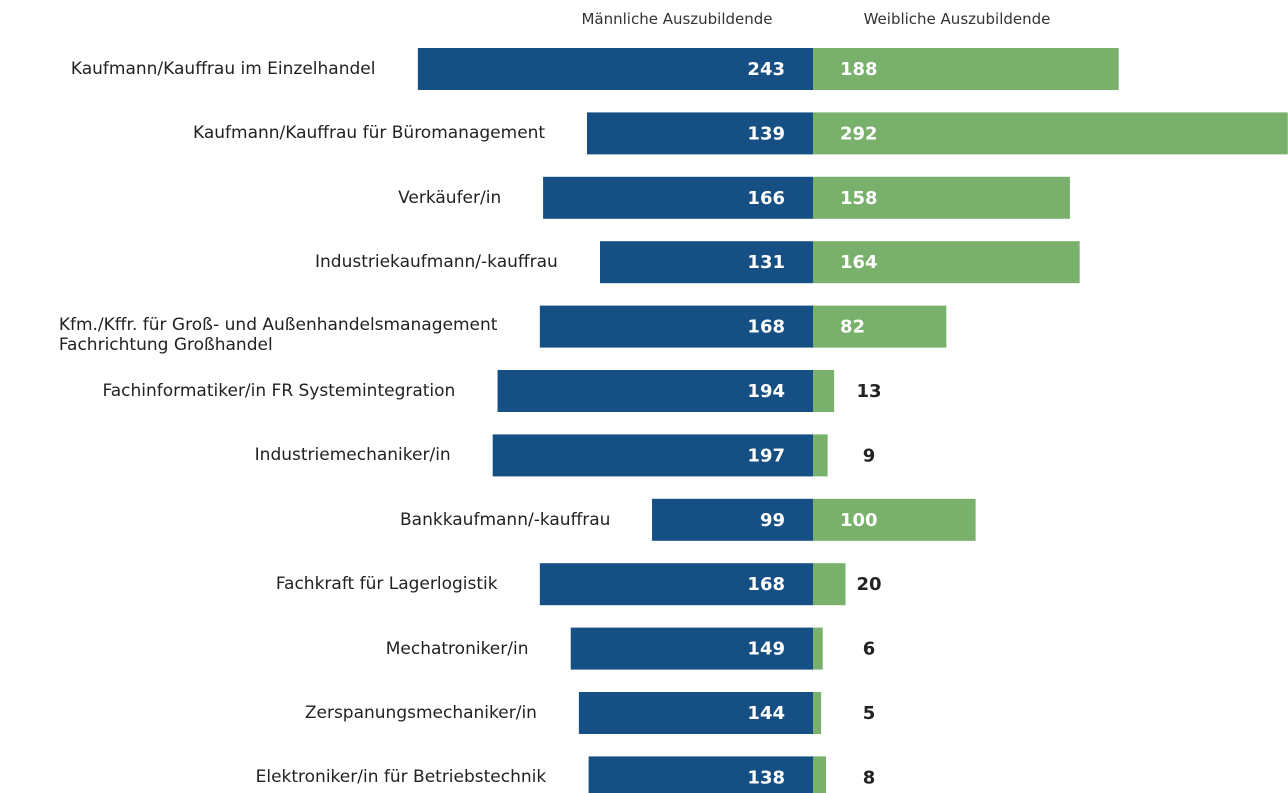 Image resolution: width=1288 pixels, height=793 pixels. What do you see at coordinates (859, 198) in the screenshot?
I see `data-label: 158` at bounding box center [859, 198].